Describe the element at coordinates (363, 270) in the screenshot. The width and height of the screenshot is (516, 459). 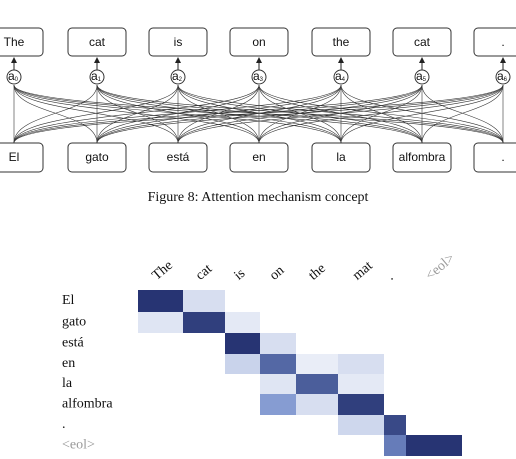
I see `column-label: mat` at that location.